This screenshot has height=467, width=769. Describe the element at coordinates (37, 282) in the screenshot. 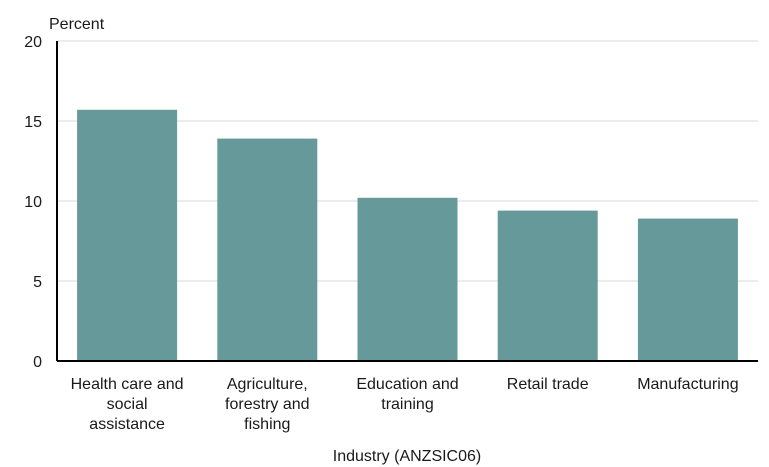

I see `y-tick-label: 5` at that location.